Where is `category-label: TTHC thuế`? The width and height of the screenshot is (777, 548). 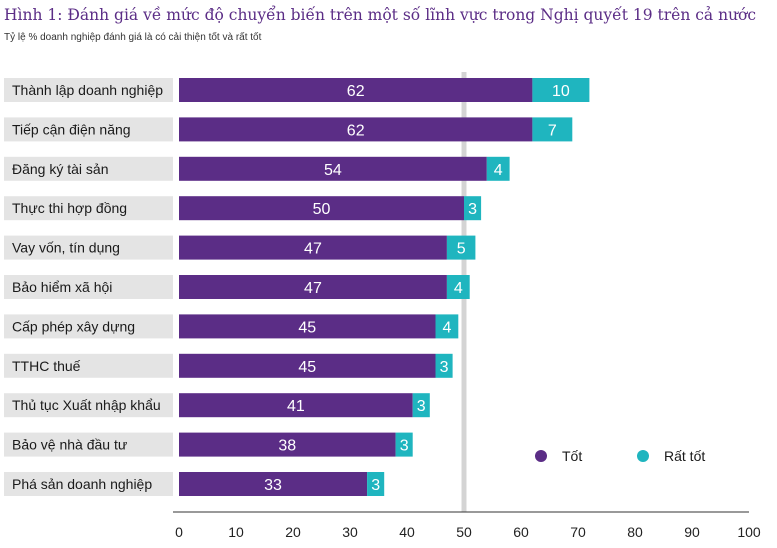 category-label: TTHC thuế is located at coordinates (46, 366).